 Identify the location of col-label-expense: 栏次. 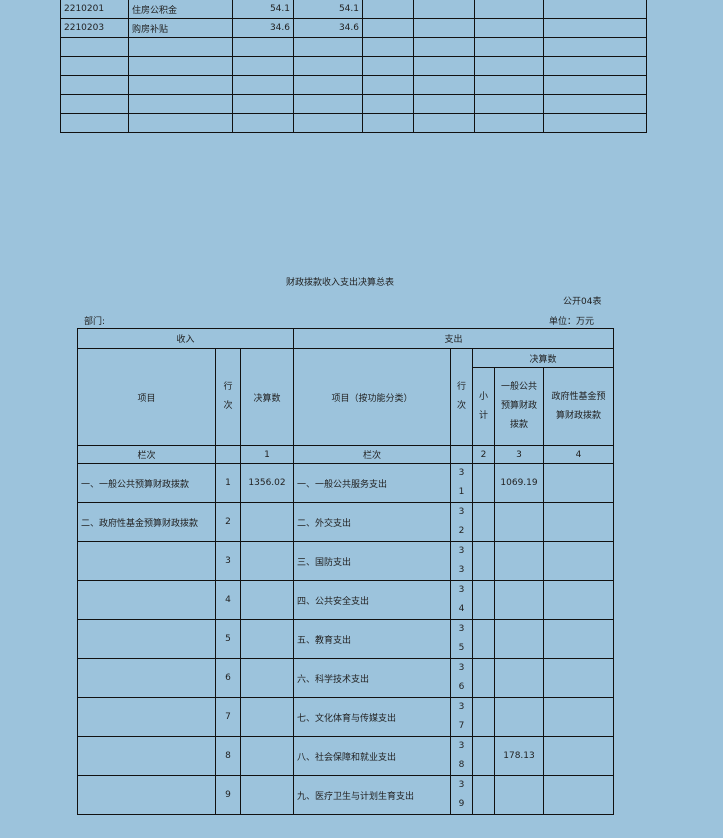
(372, 454).